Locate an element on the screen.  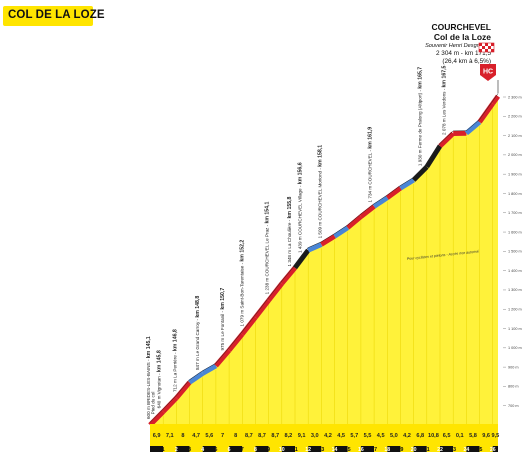
title-badge is located at coordinates (48, 16).